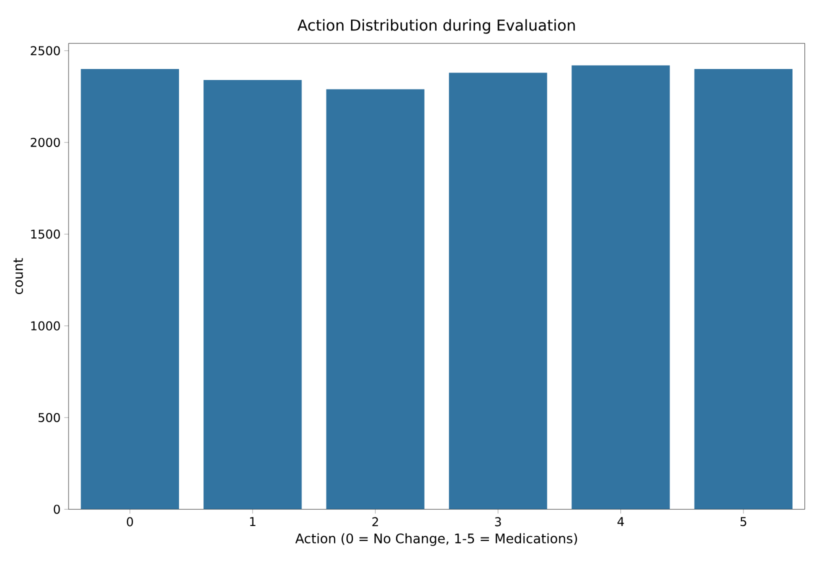 The image size is (830, 562). What do you see at coordinates (436, 539) in the screenshot?
I see `x-axis-title: Action (0 = No Change, 1-5 = Medications)` at bounding box center [436, 539].